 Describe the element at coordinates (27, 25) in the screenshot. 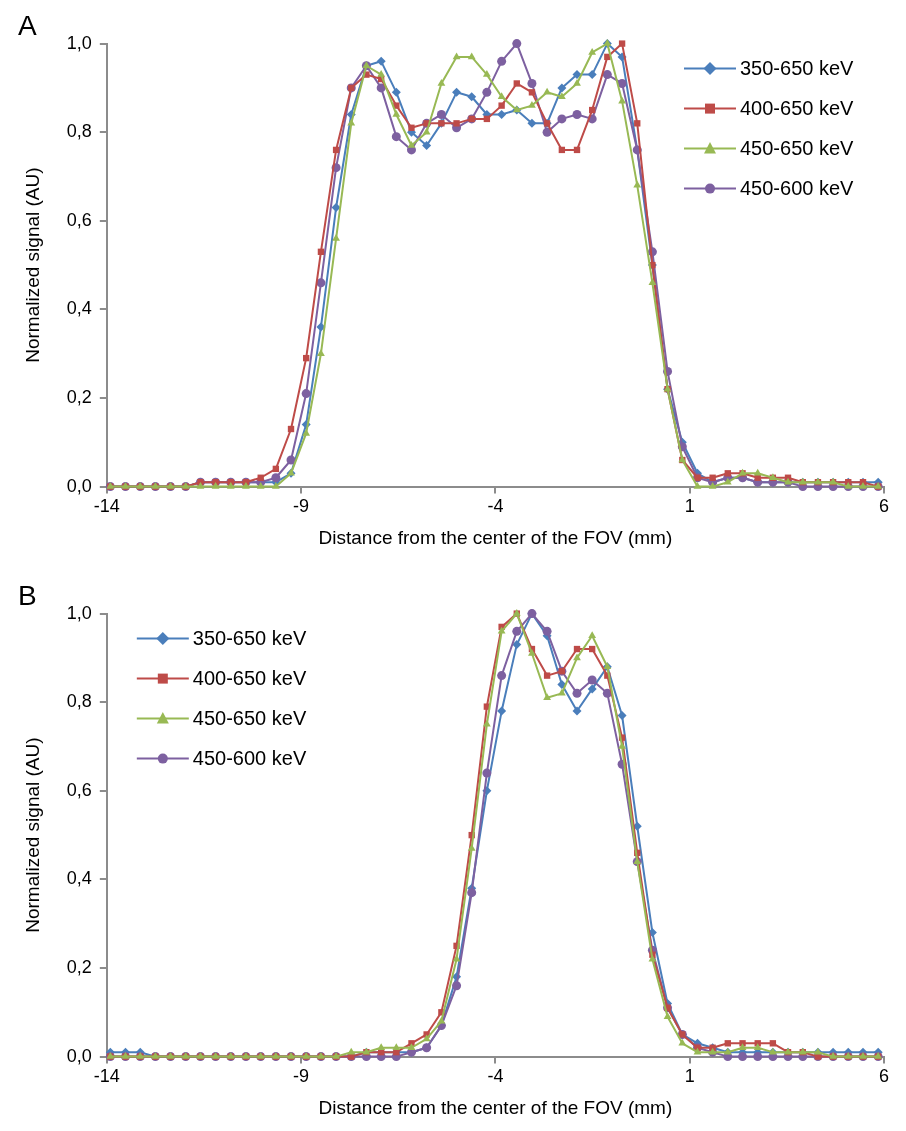

I see `chart-title: A` at that location.